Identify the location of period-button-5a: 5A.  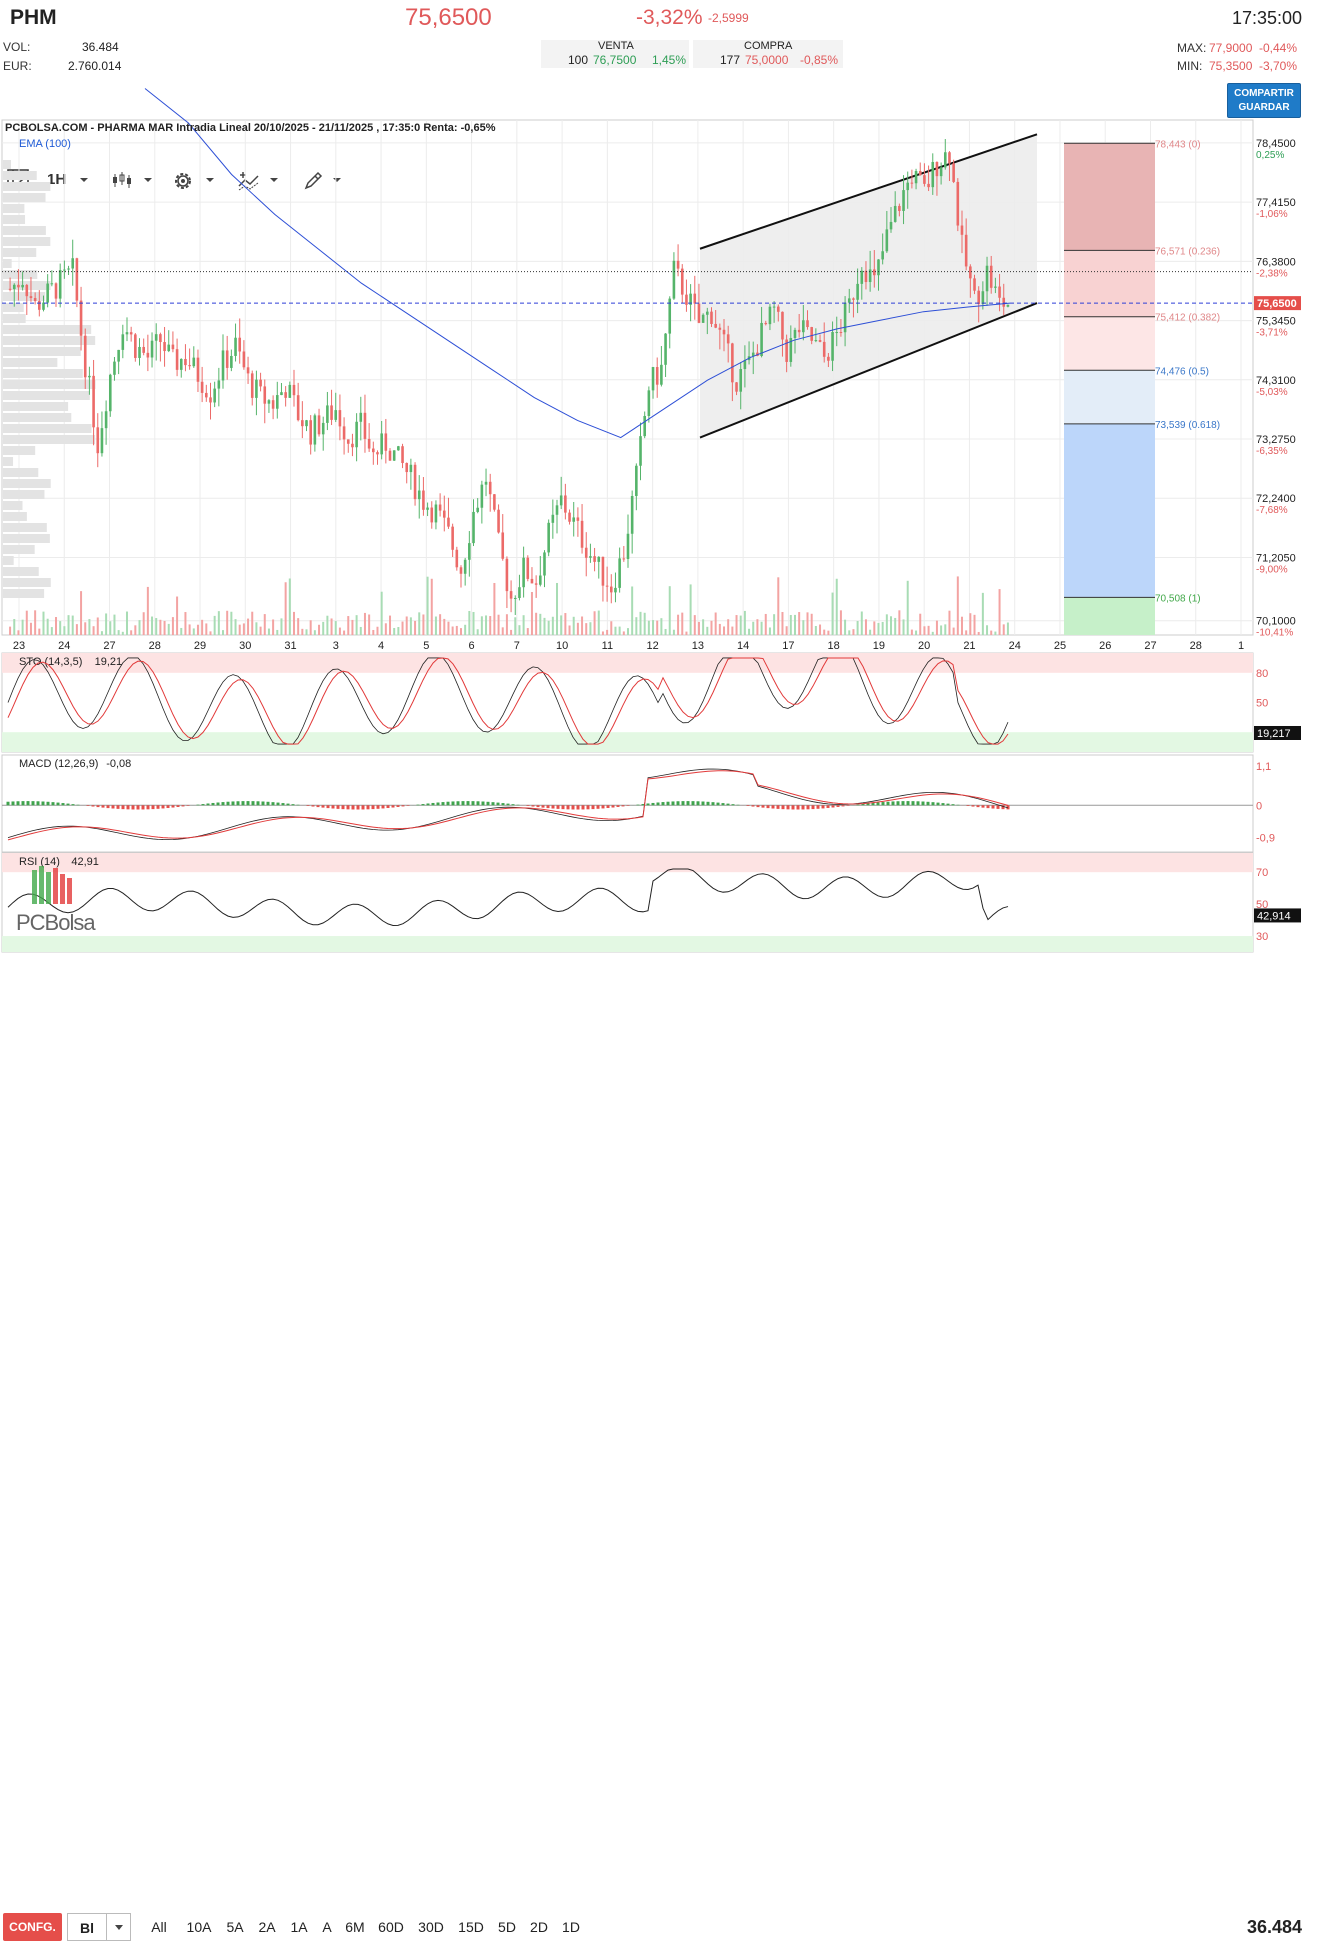
(235, 1927).